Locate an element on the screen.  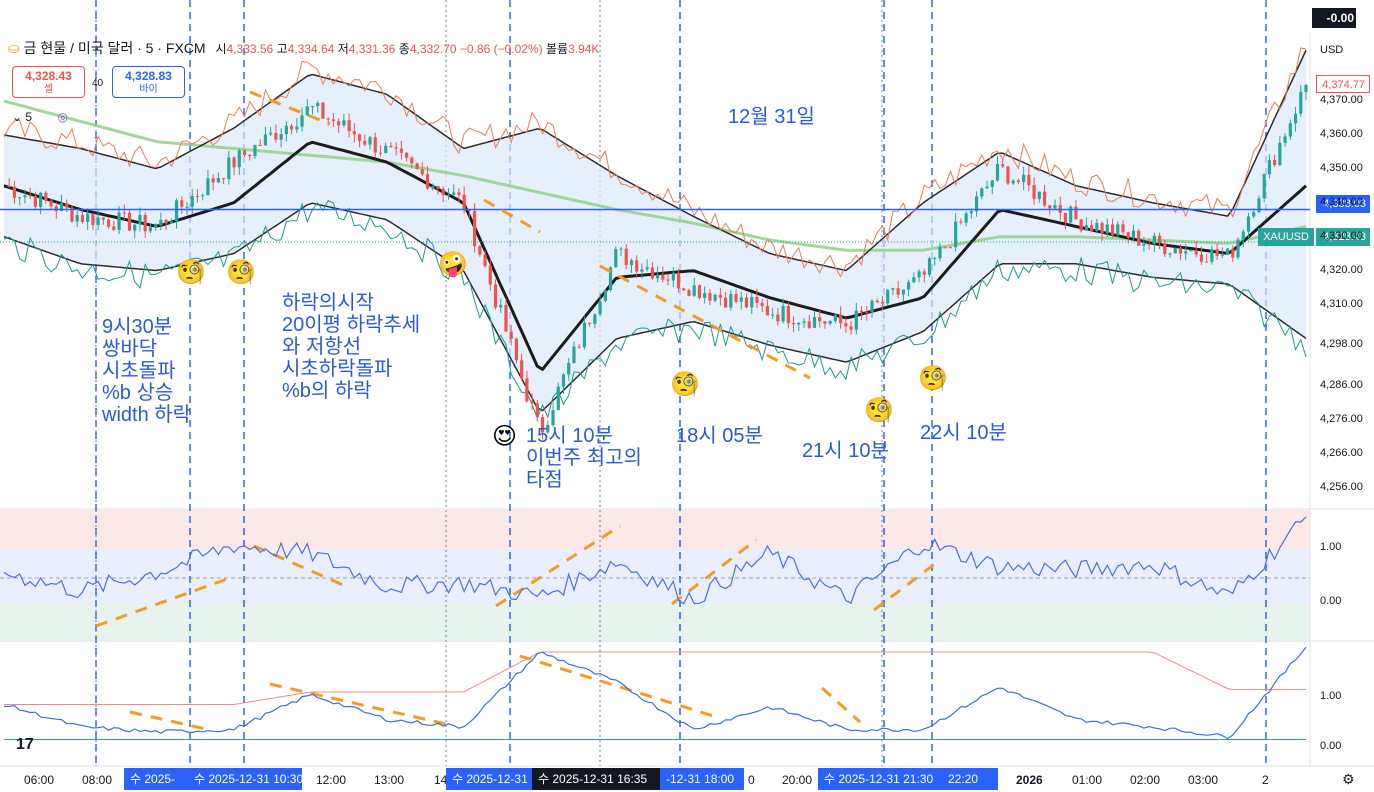
annotation-2210: 22시 10분 is located at coordinates (963, 433).